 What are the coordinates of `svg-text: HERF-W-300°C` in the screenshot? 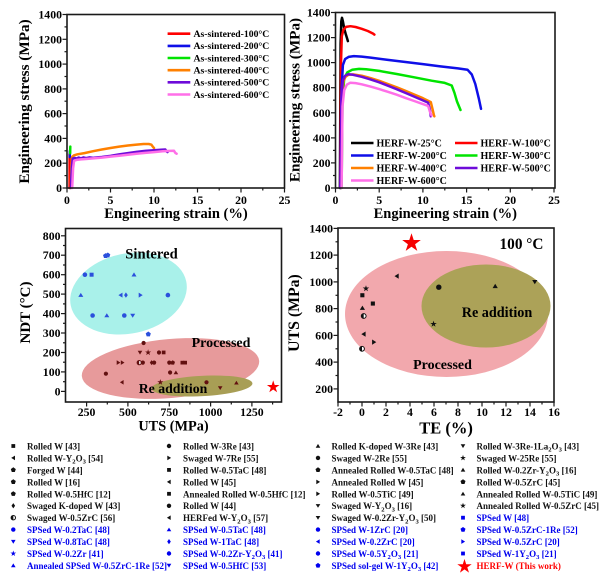 It's located at (516, 156).